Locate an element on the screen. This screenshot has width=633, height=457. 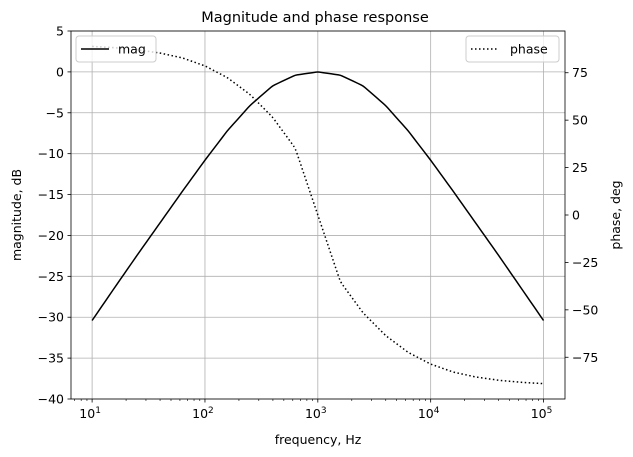
y-left-tick-label-4: −15 is located at coordinates (51, 194).